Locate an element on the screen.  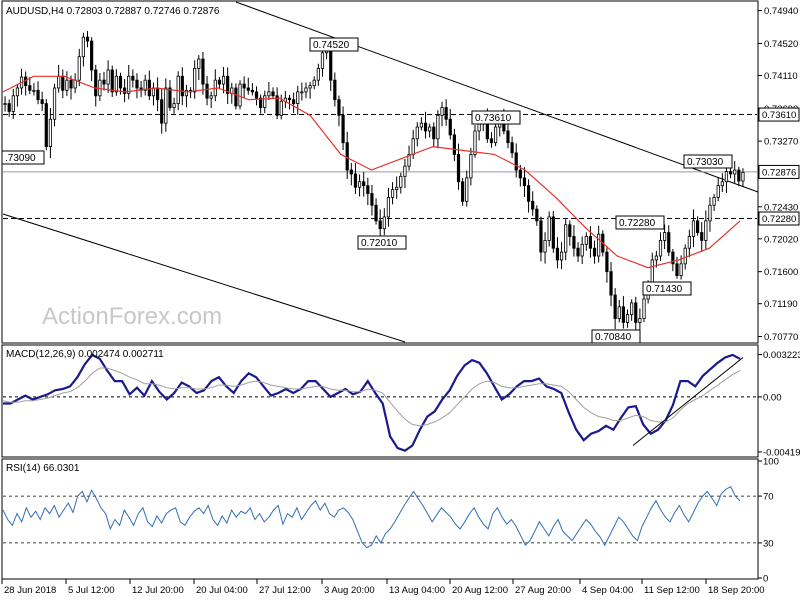
rsi-tick-label: 70 is located at coordinates (768, 497).